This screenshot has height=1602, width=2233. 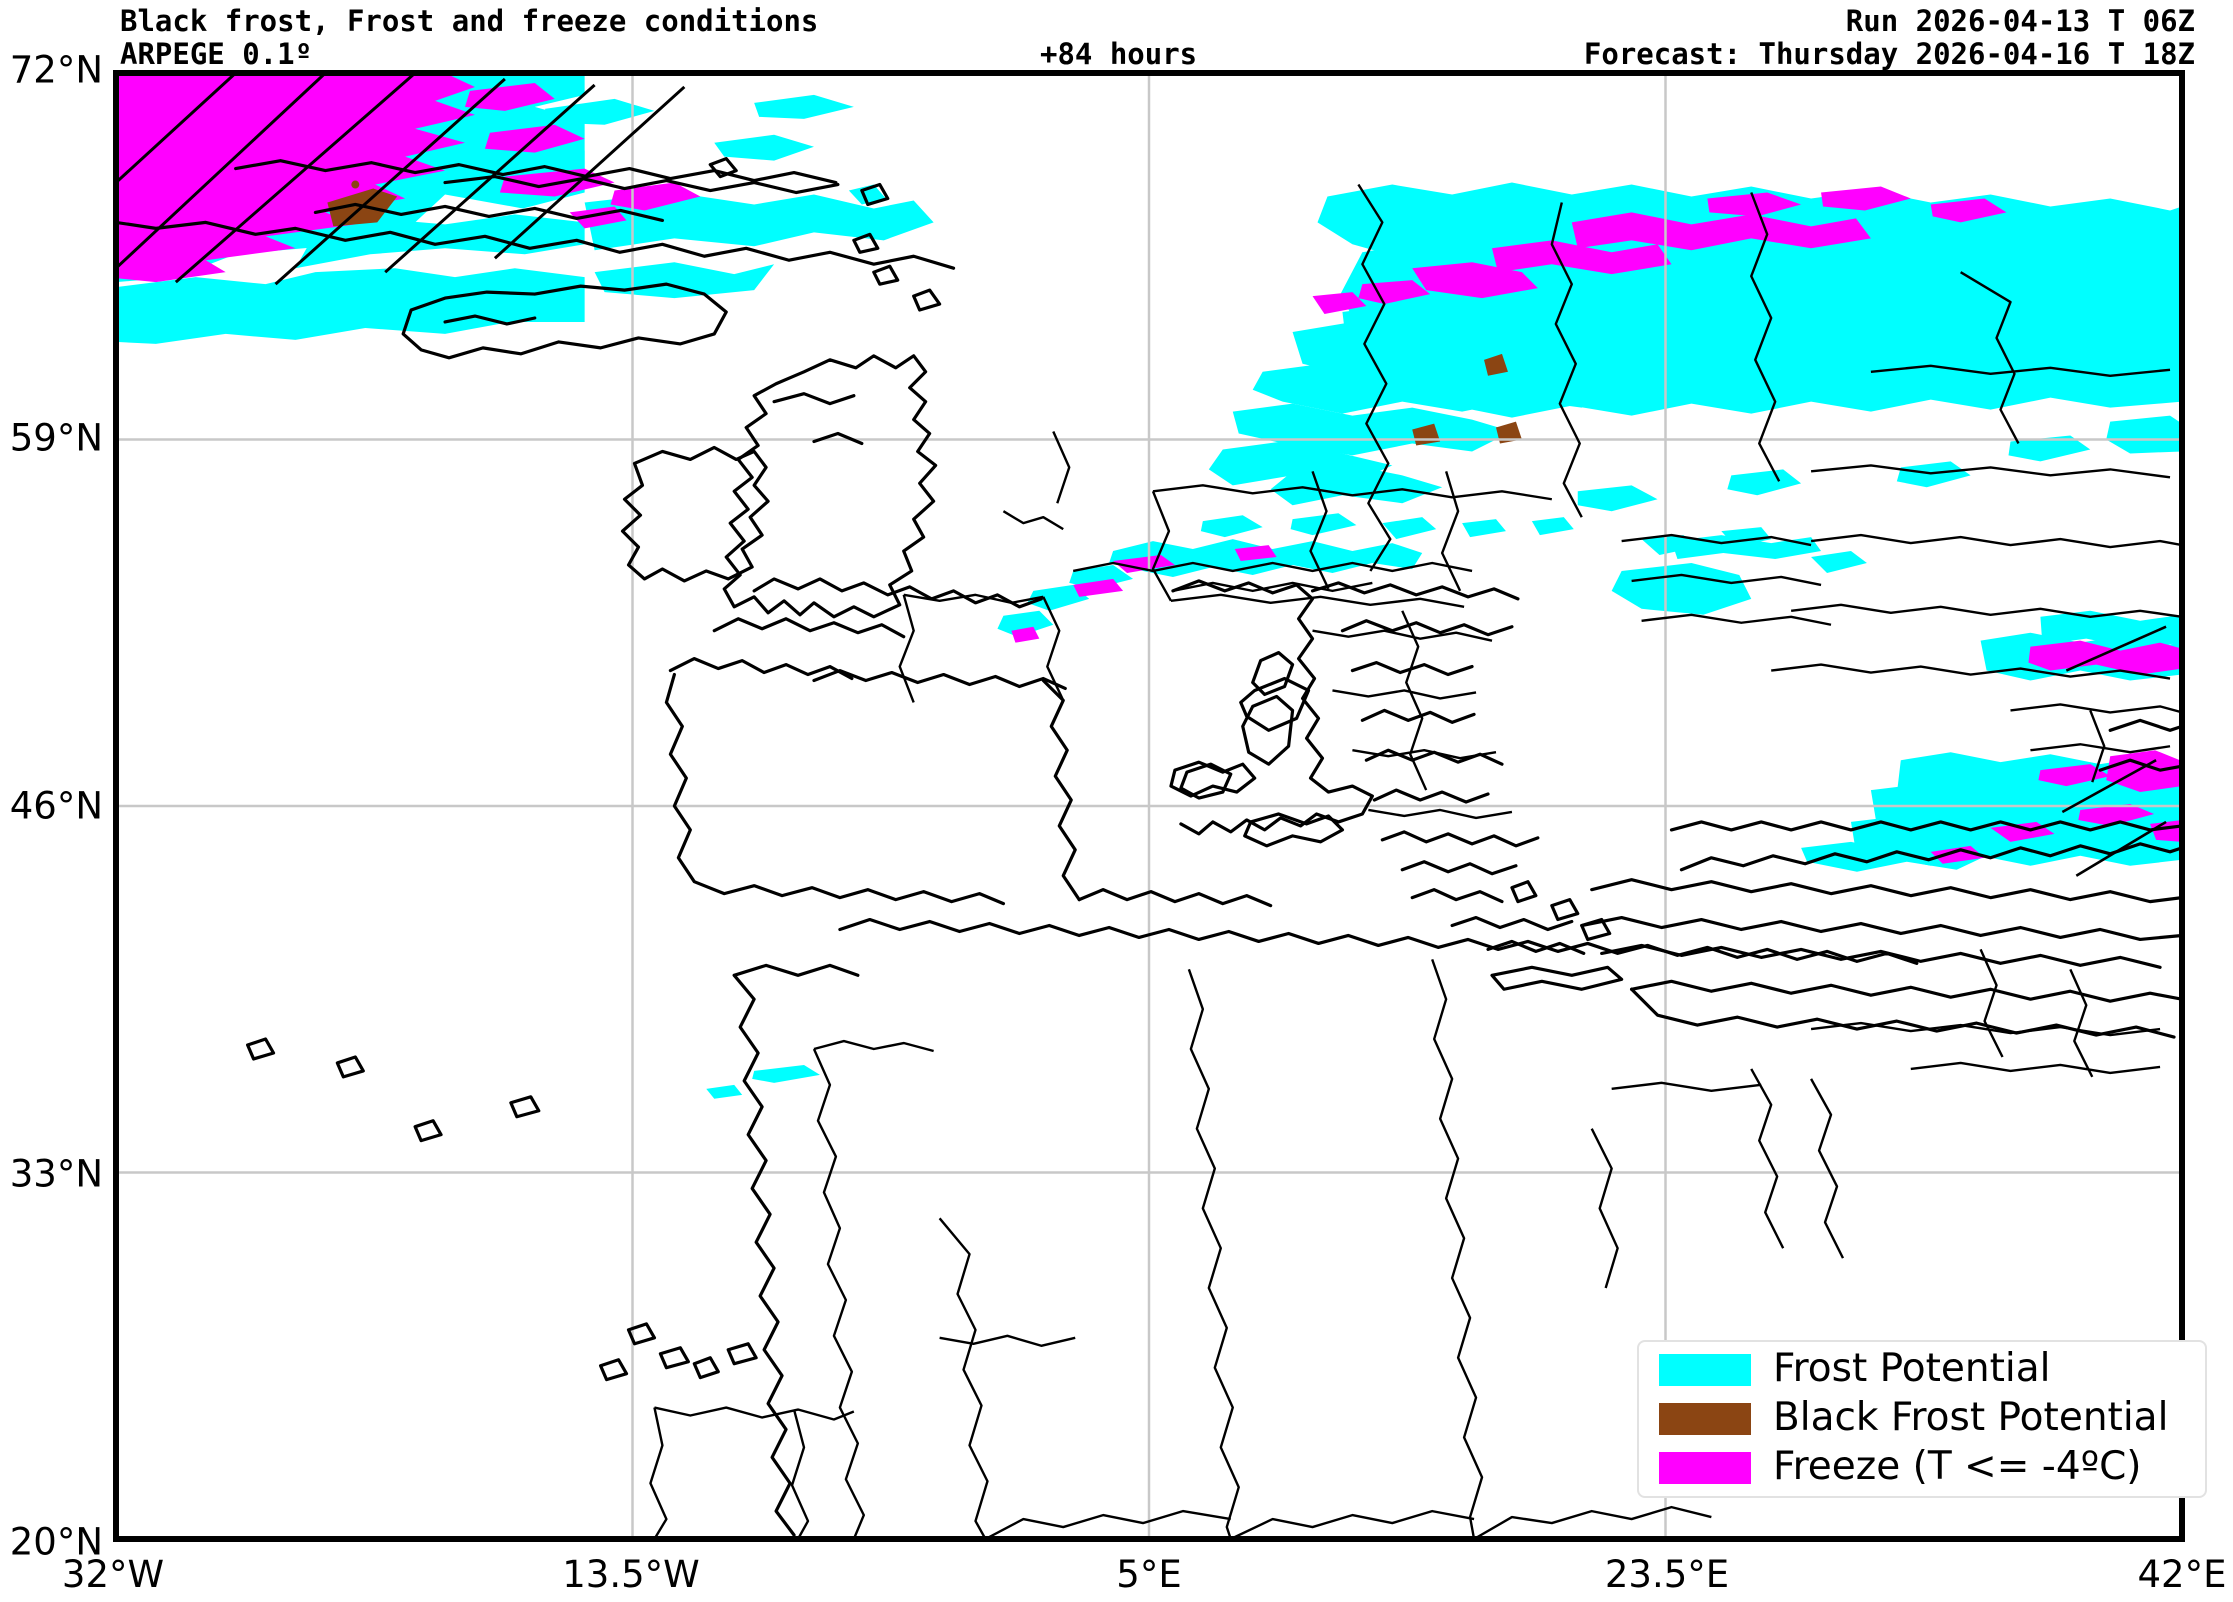 What do you see at coordinates (56, 1542) in the screenshot?
I see `y-tick-20N: 20°N` at bounding box center [56, 1542].